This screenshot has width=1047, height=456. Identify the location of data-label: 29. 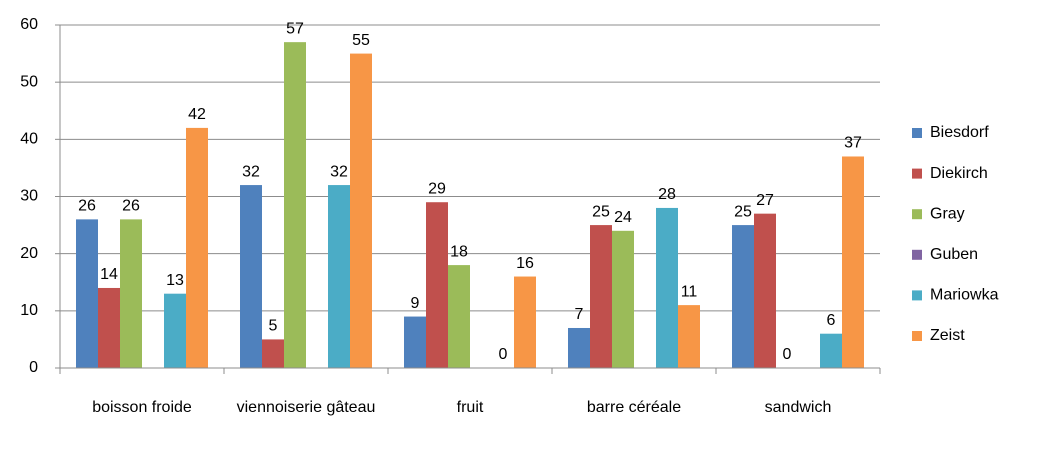
(437, 188).